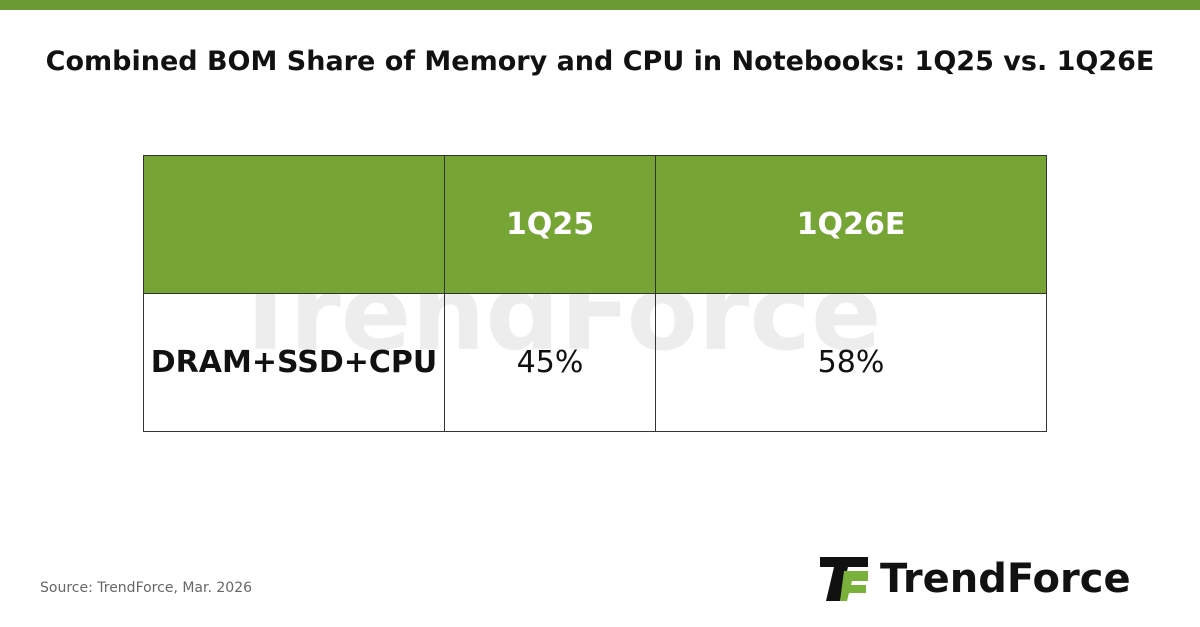  Describe the element at coordinates (294, 224) in the screenshot. I see `corner-cell` at that location.